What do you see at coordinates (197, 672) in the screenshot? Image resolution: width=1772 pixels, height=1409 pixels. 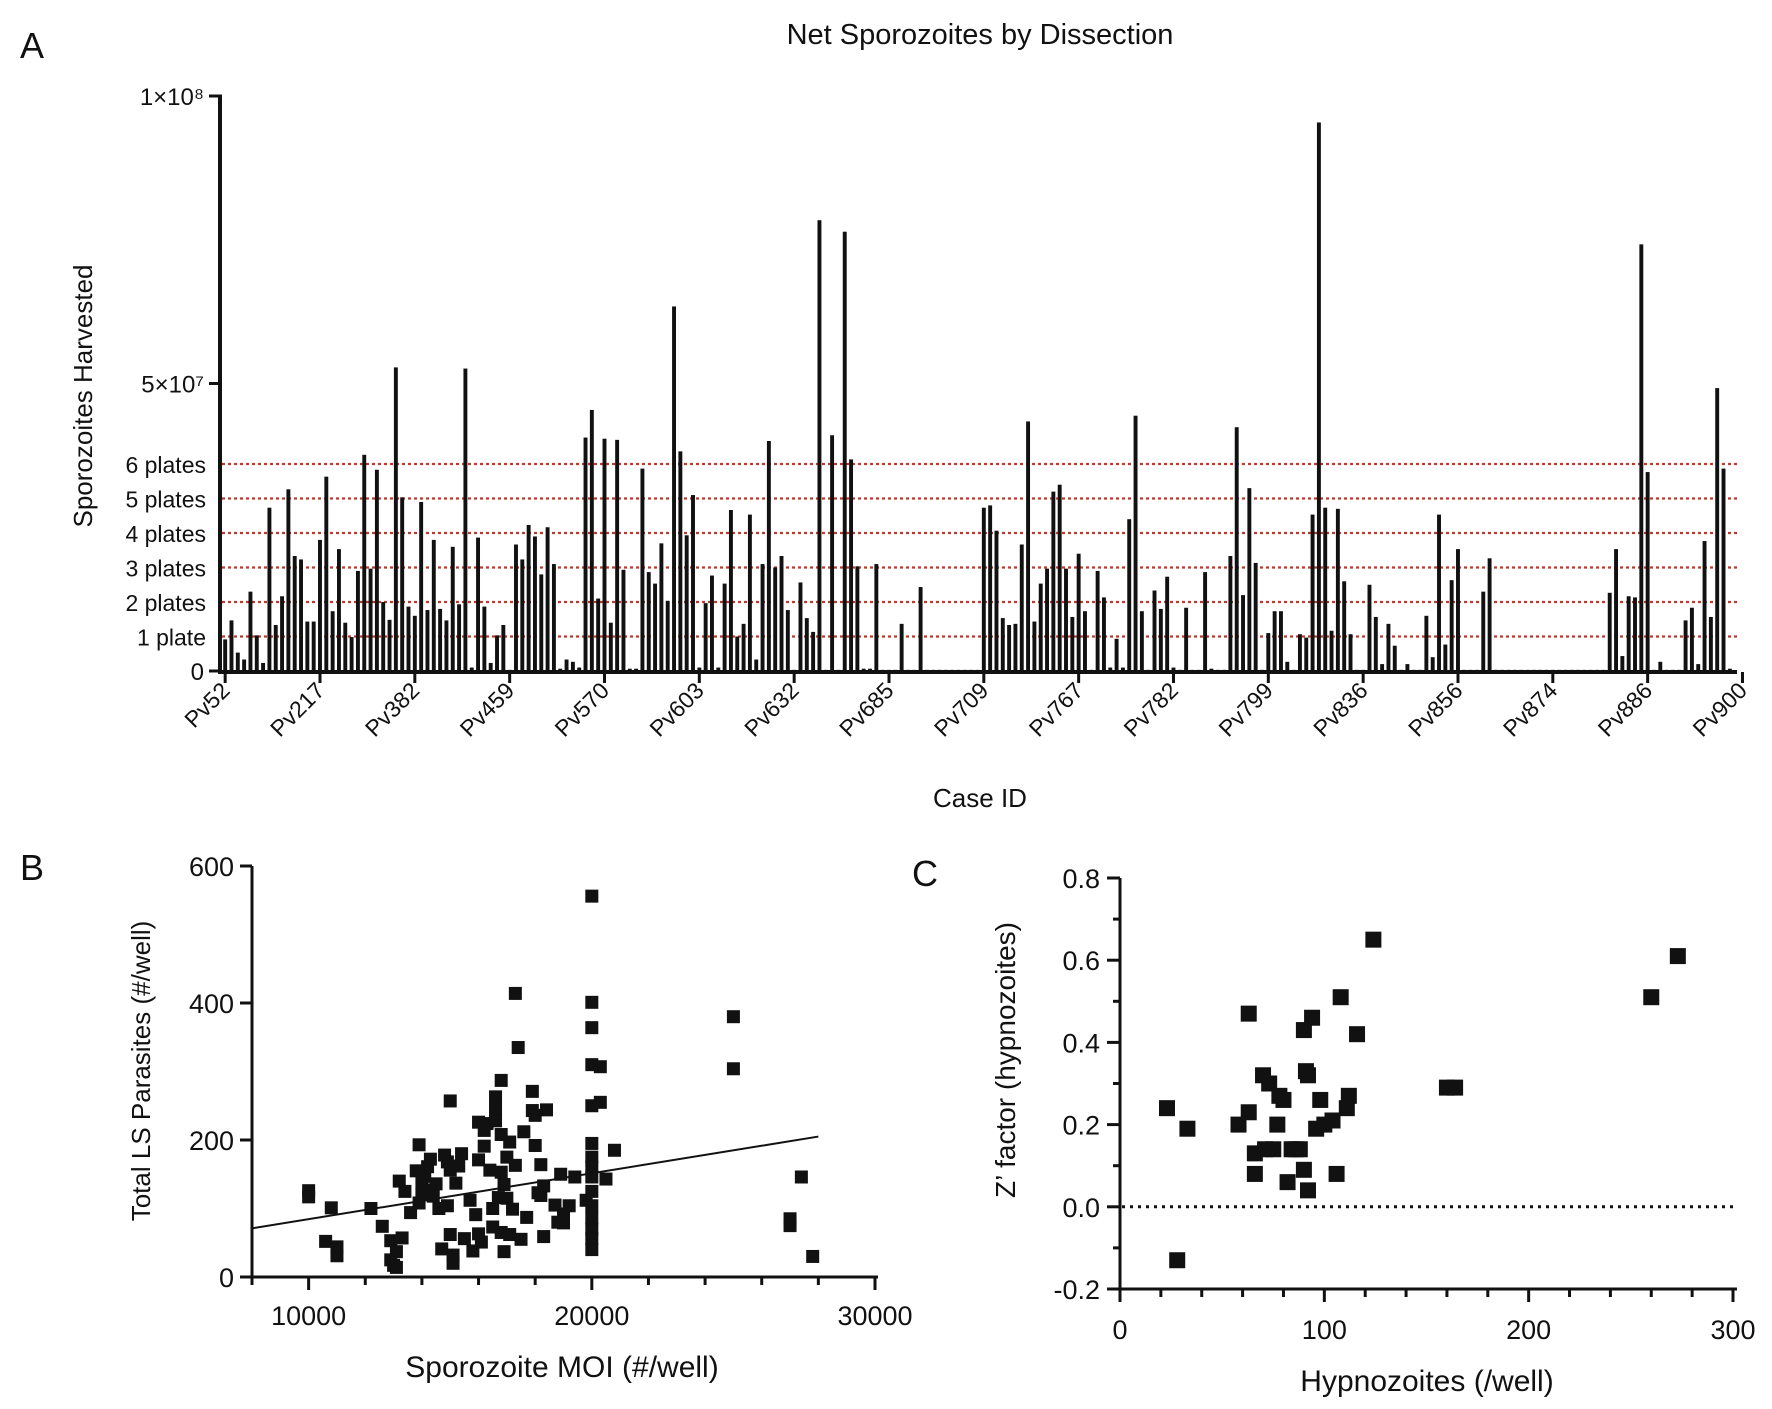 I see `y-tick-label: 0` at bounding box center [197, 672].